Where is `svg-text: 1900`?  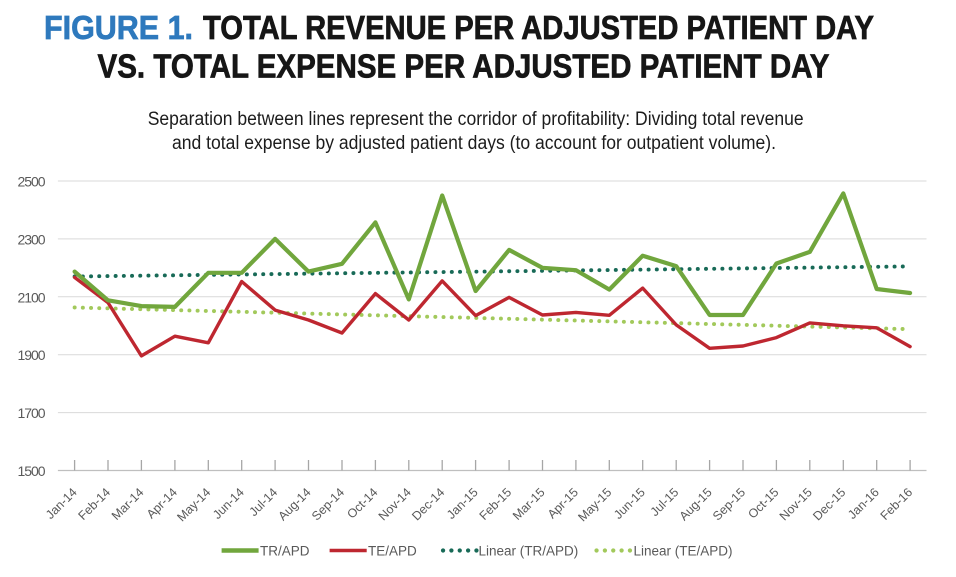
svg-text: 1900 is located at coordinates (32, 355).